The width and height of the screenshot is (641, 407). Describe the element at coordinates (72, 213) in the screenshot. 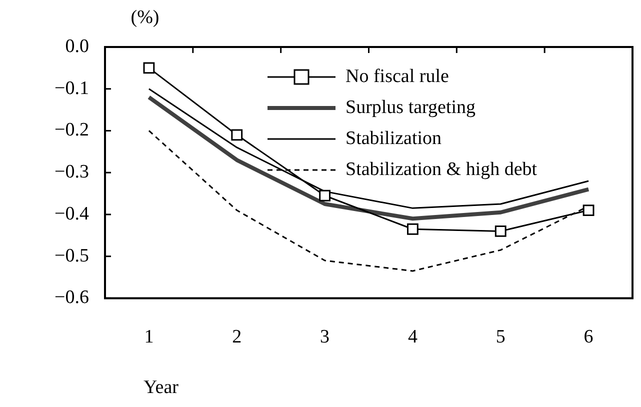

I see `y-tick-label: −0.4` at that location.